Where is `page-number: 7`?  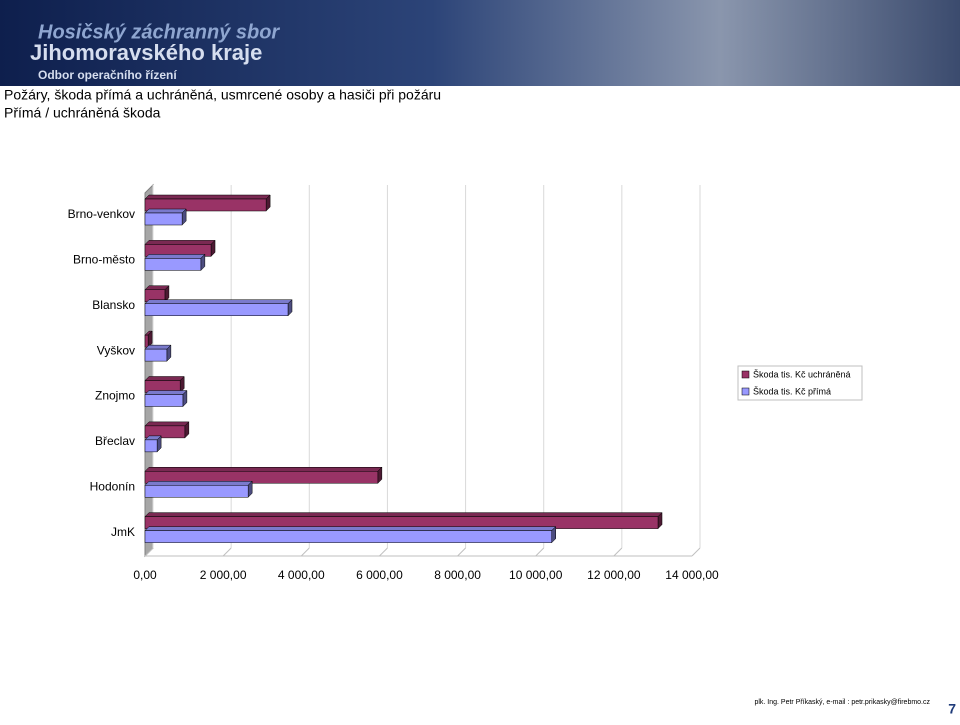 page-number: 7 is located at coordinates (952, 709).